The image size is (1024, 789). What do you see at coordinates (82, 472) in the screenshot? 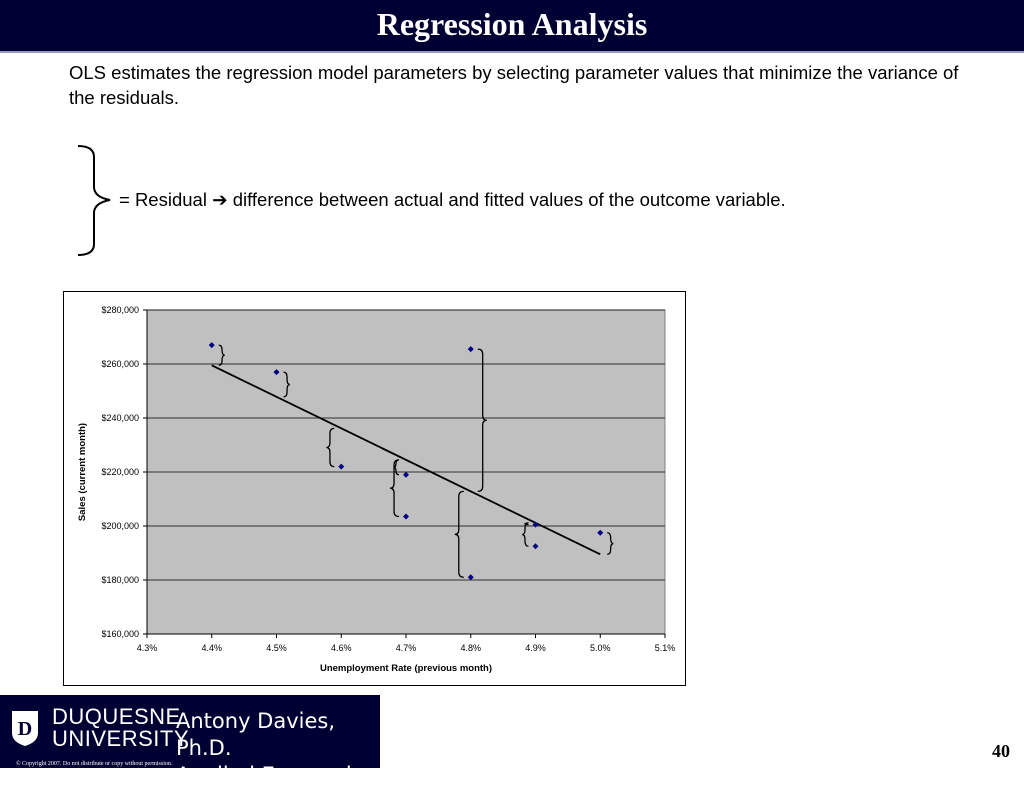
I see `y-axis-title: Sales (current month)` at bounding box center [82, 472].